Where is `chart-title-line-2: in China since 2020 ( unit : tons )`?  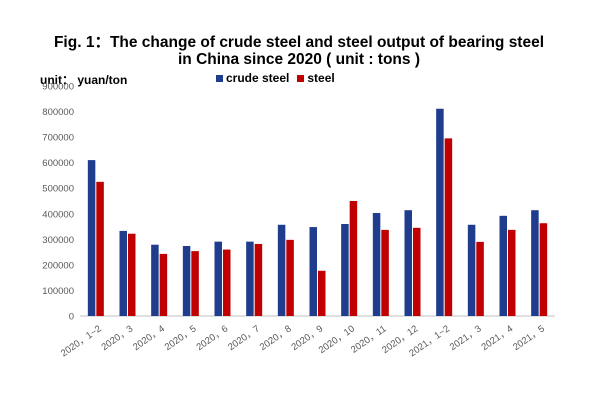
chart-title-line-2: in China since 2020 ( unit : tons ) is located at coordinates (298, 59).